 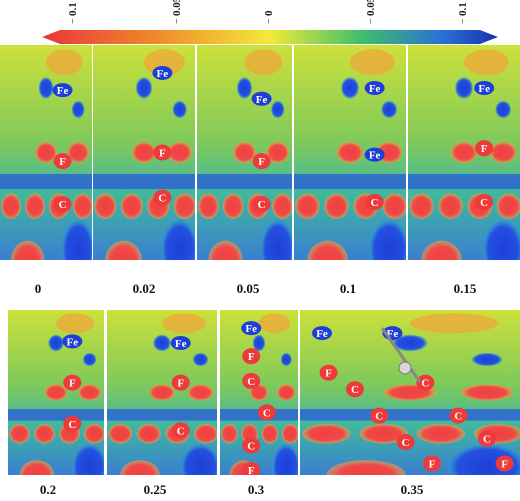 I want to click on bond, so click(x=401, y=355).